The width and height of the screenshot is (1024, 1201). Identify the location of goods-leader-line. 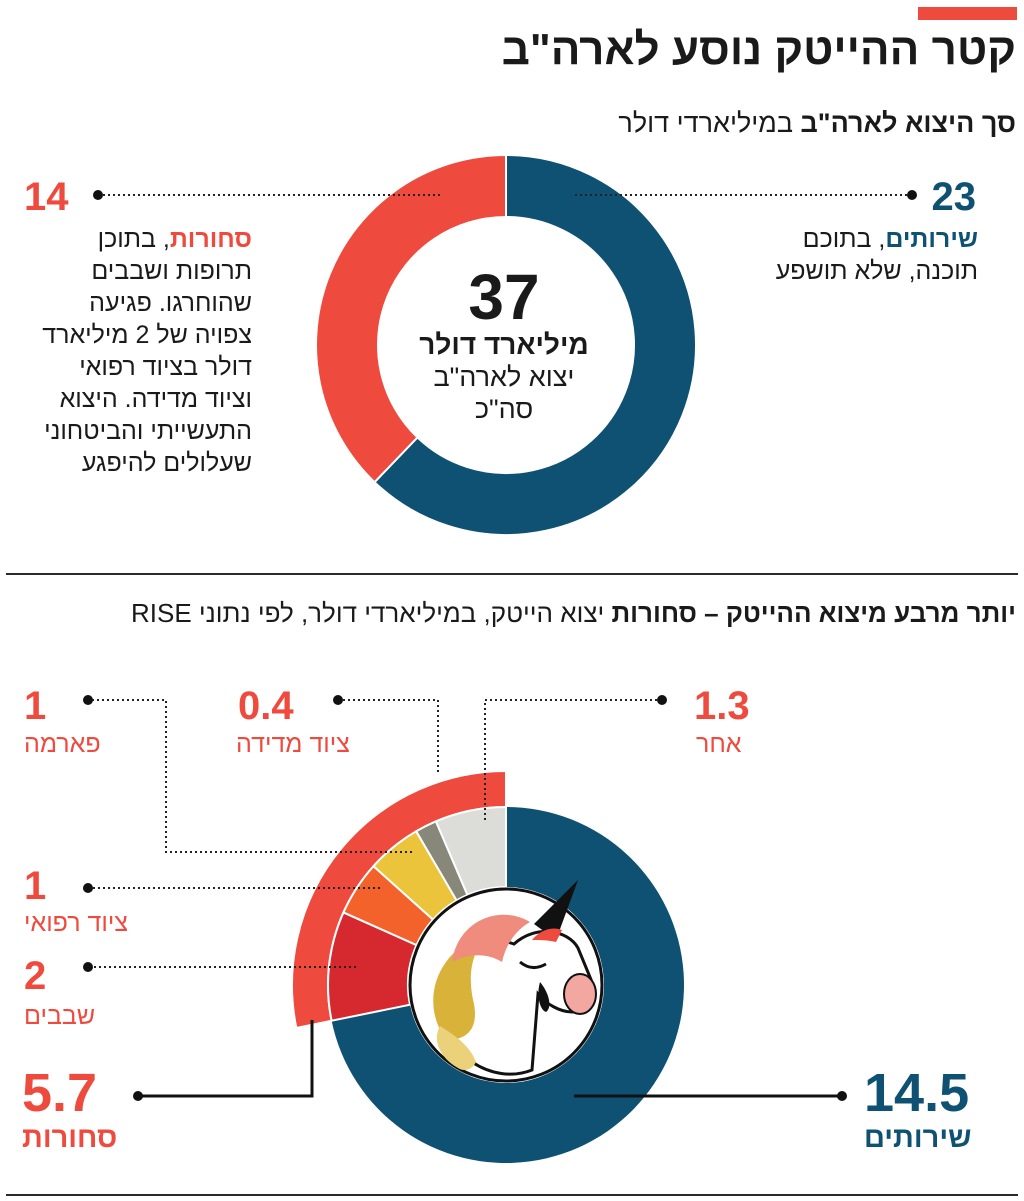
(226, 1059).